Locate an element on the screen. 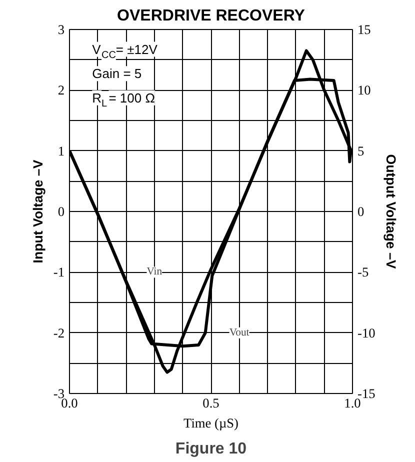  y2-tick-label: -5 is located at coordinates (363, 272).